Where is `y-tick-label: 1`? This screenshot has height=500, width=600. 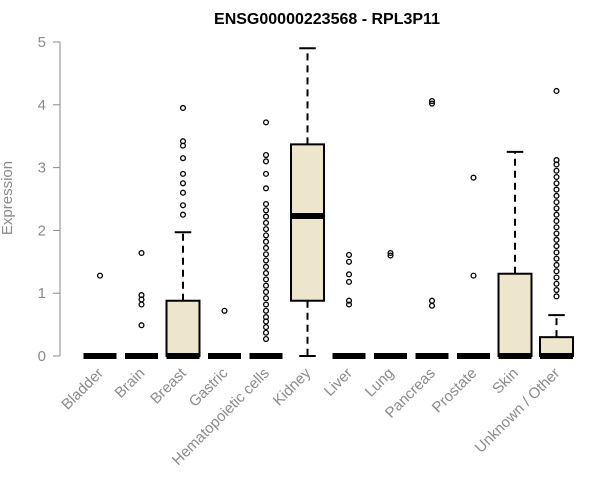
y-tick-label: 1 is located at coordinates (42, 293).